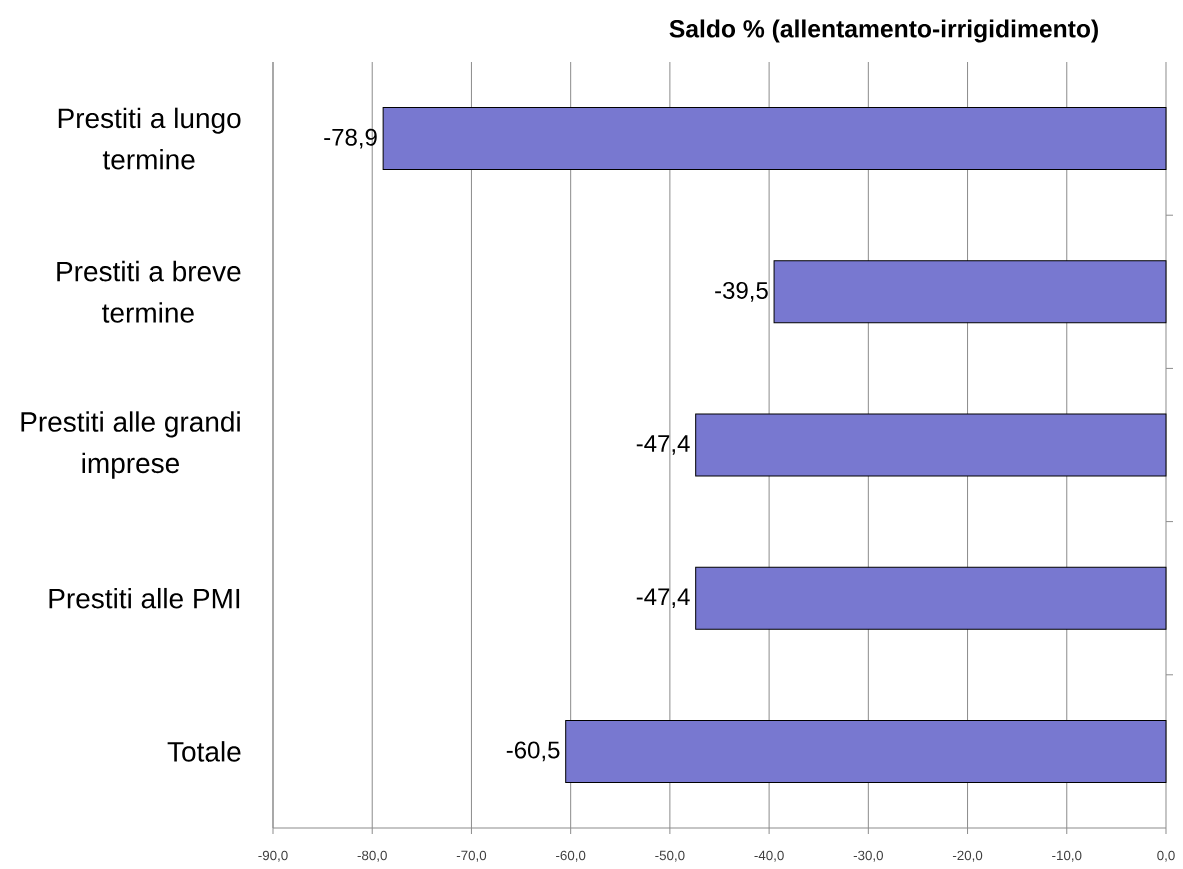  I want to click on y-tick-label: Prestiti a breve termine, so click(149, 291).